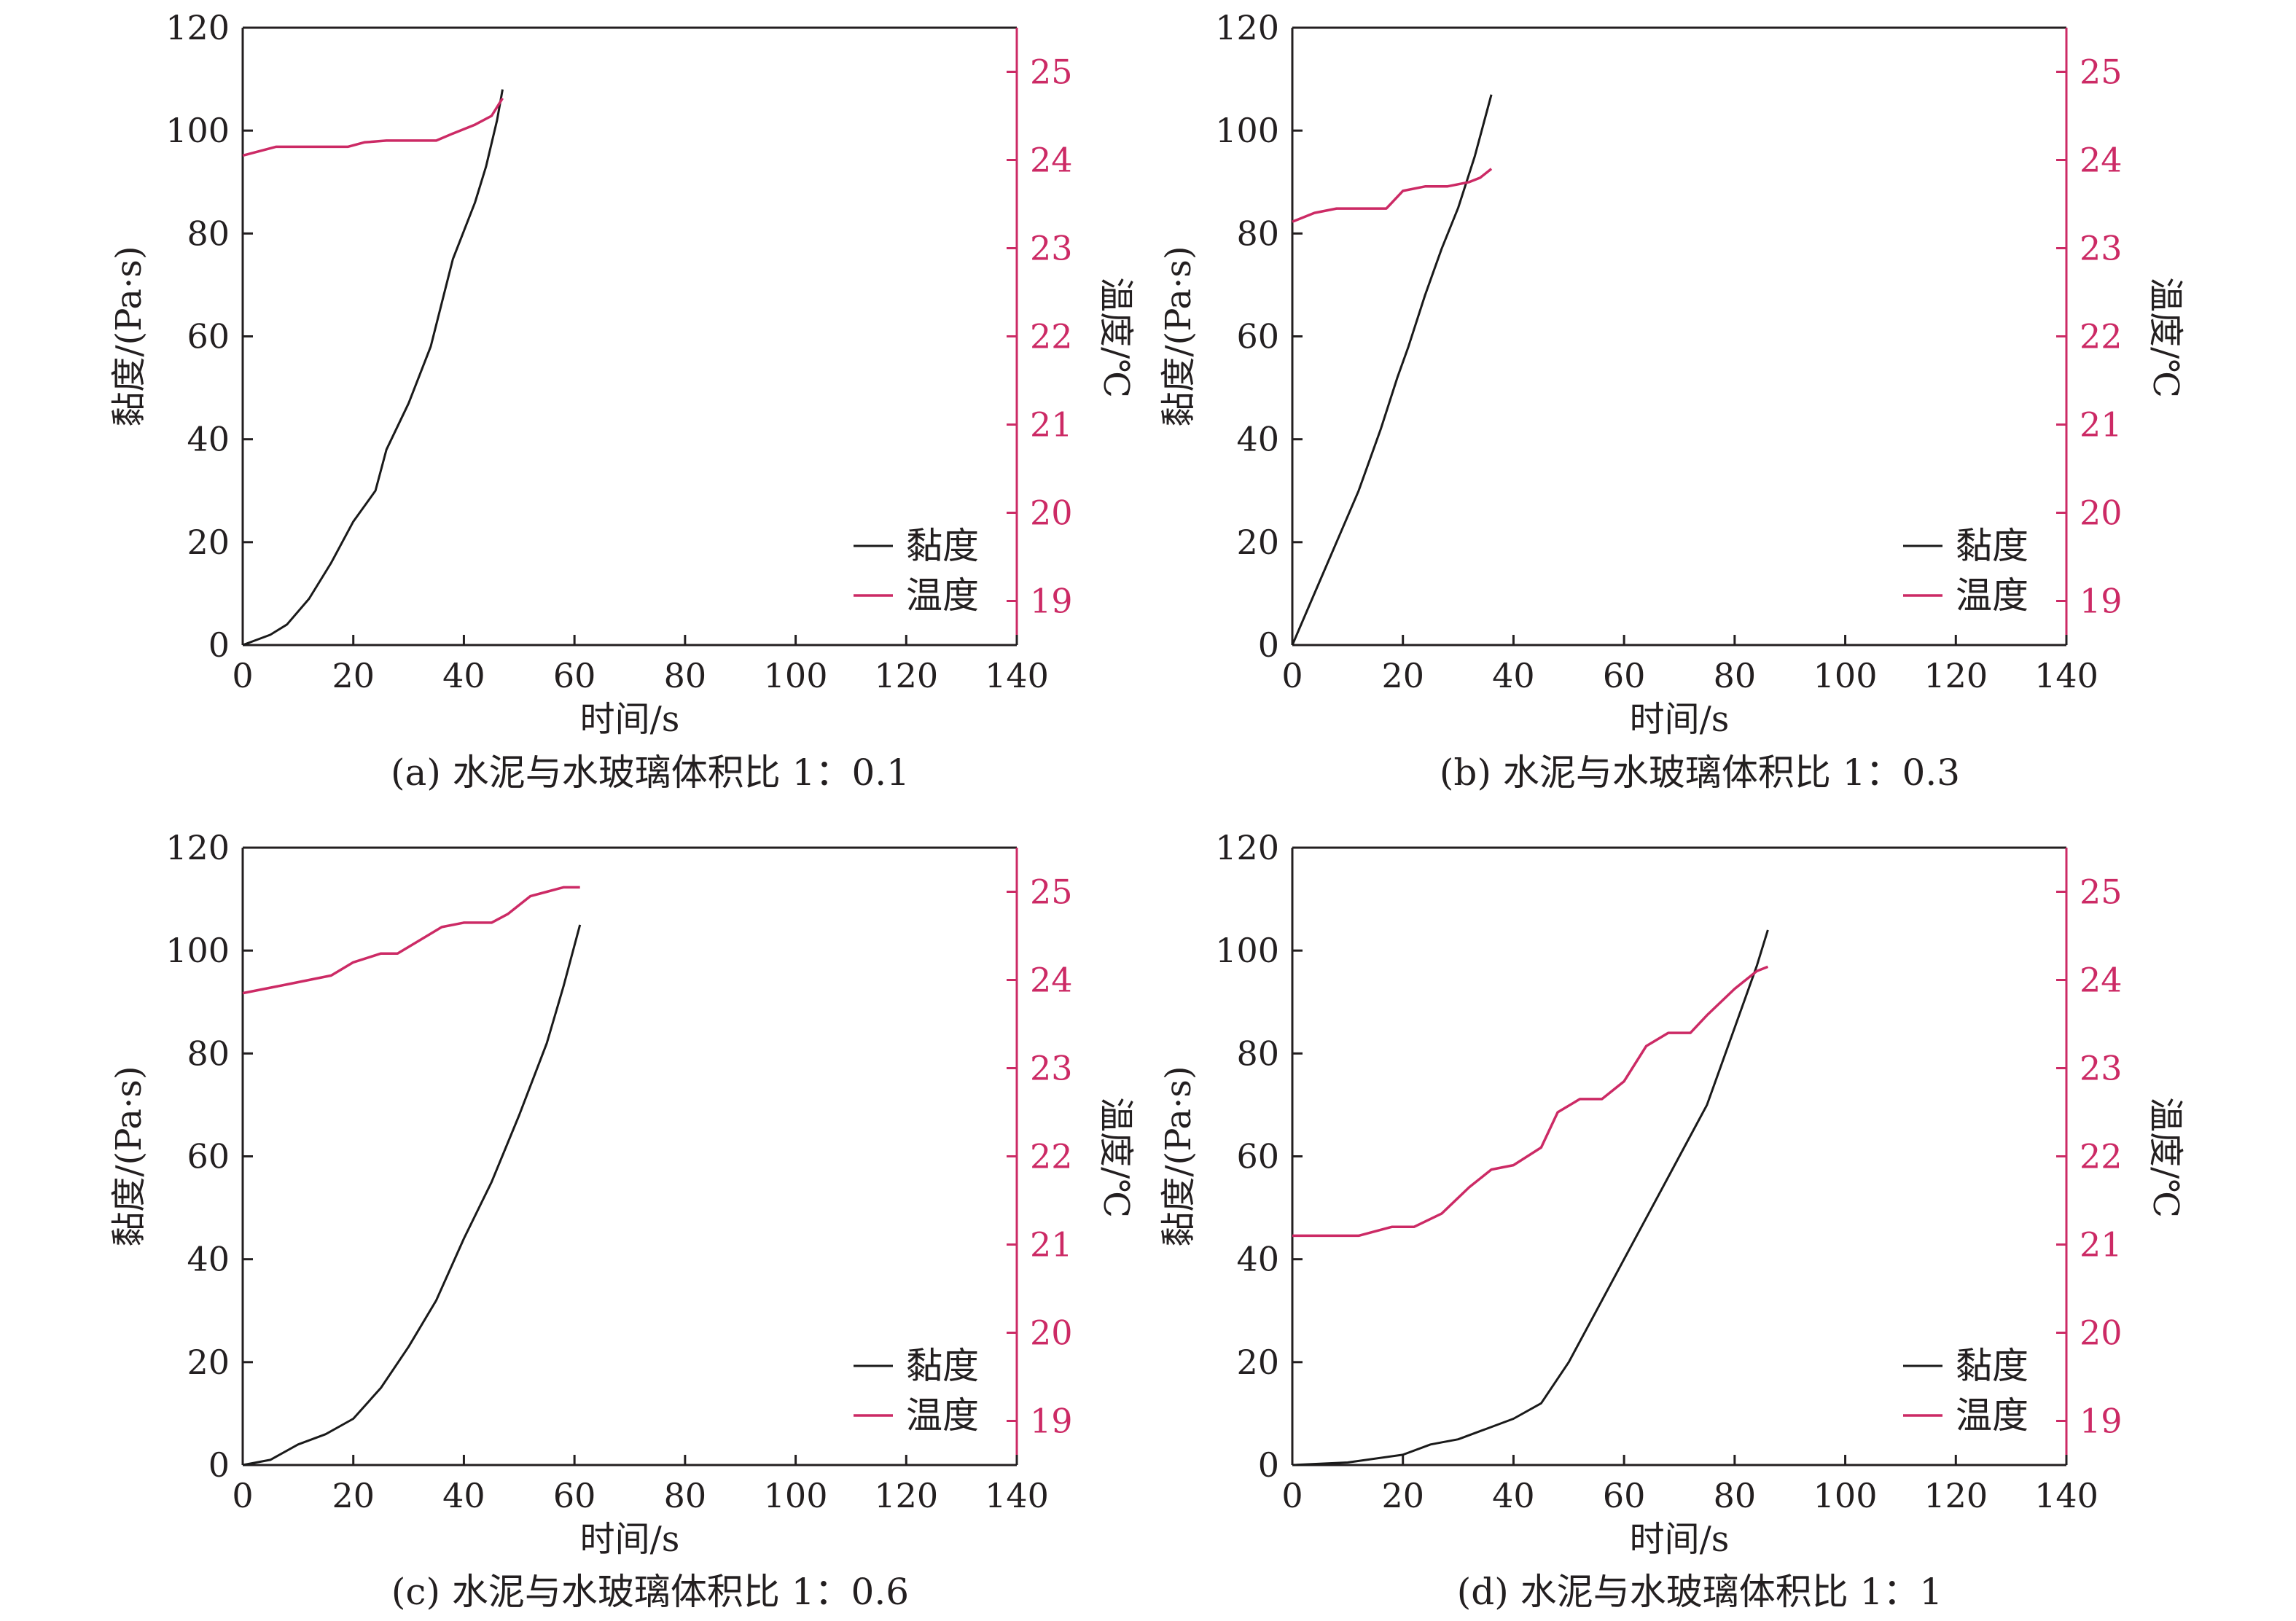 The width and height of the screenshot is (2296, 1621). What do you see at coordinates (651, 772) in the screenshot?
I see `caption-a: (a) 水泥与水玻璃体积比 1：0.1` at bounding box center [651, 772].